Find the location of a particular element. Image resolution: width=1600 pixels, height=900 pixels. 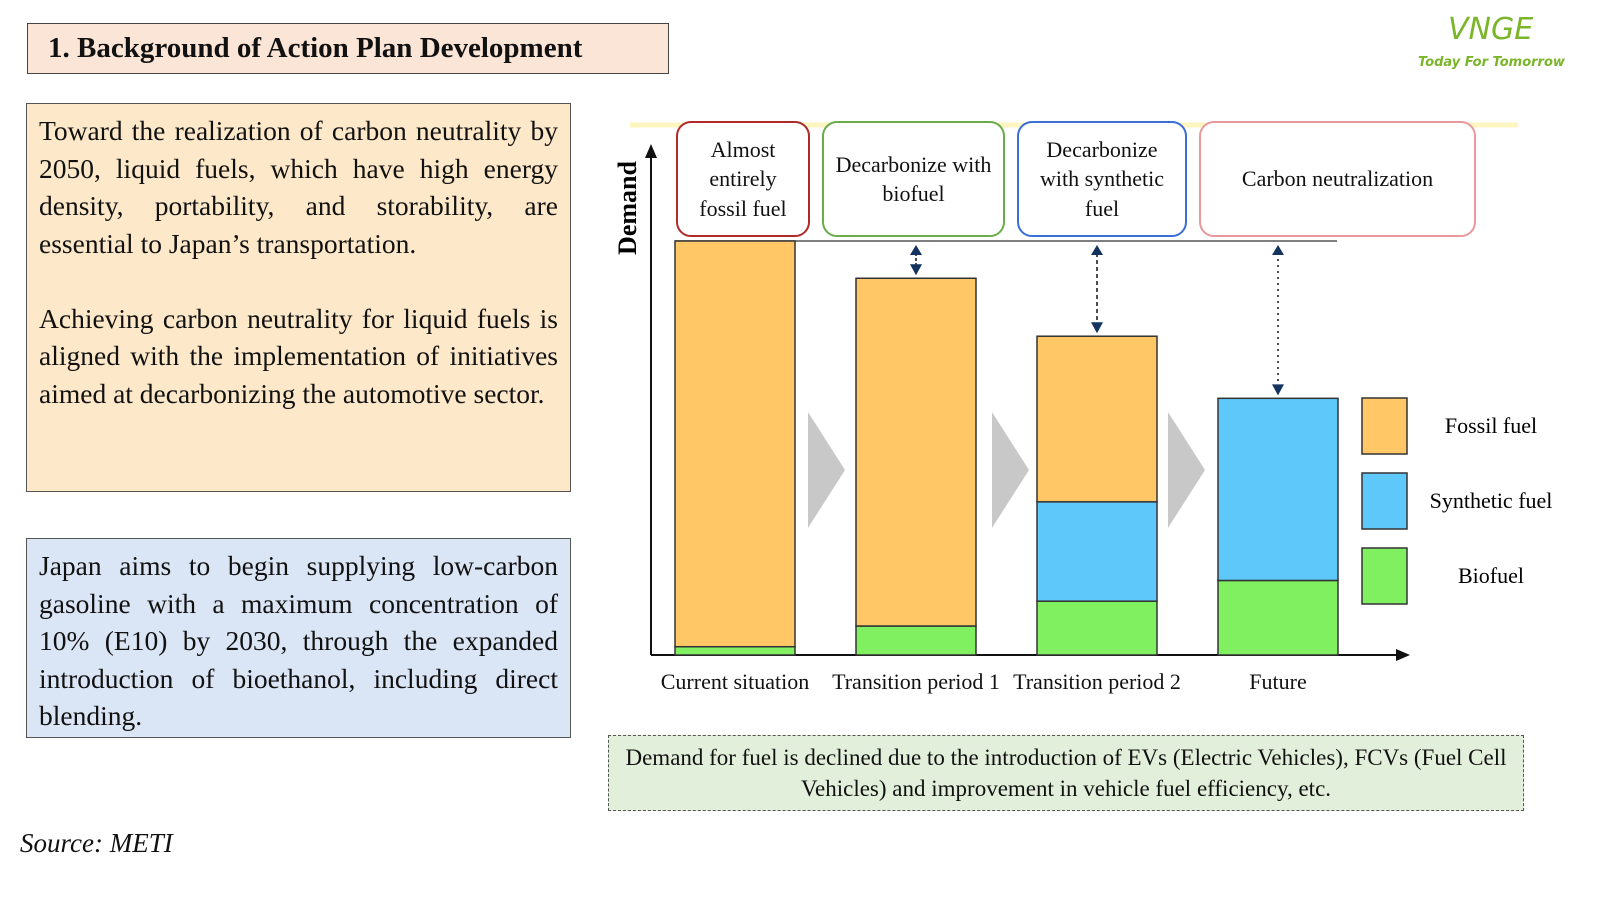

source: Source: METI is located at coordinates (96, 843).